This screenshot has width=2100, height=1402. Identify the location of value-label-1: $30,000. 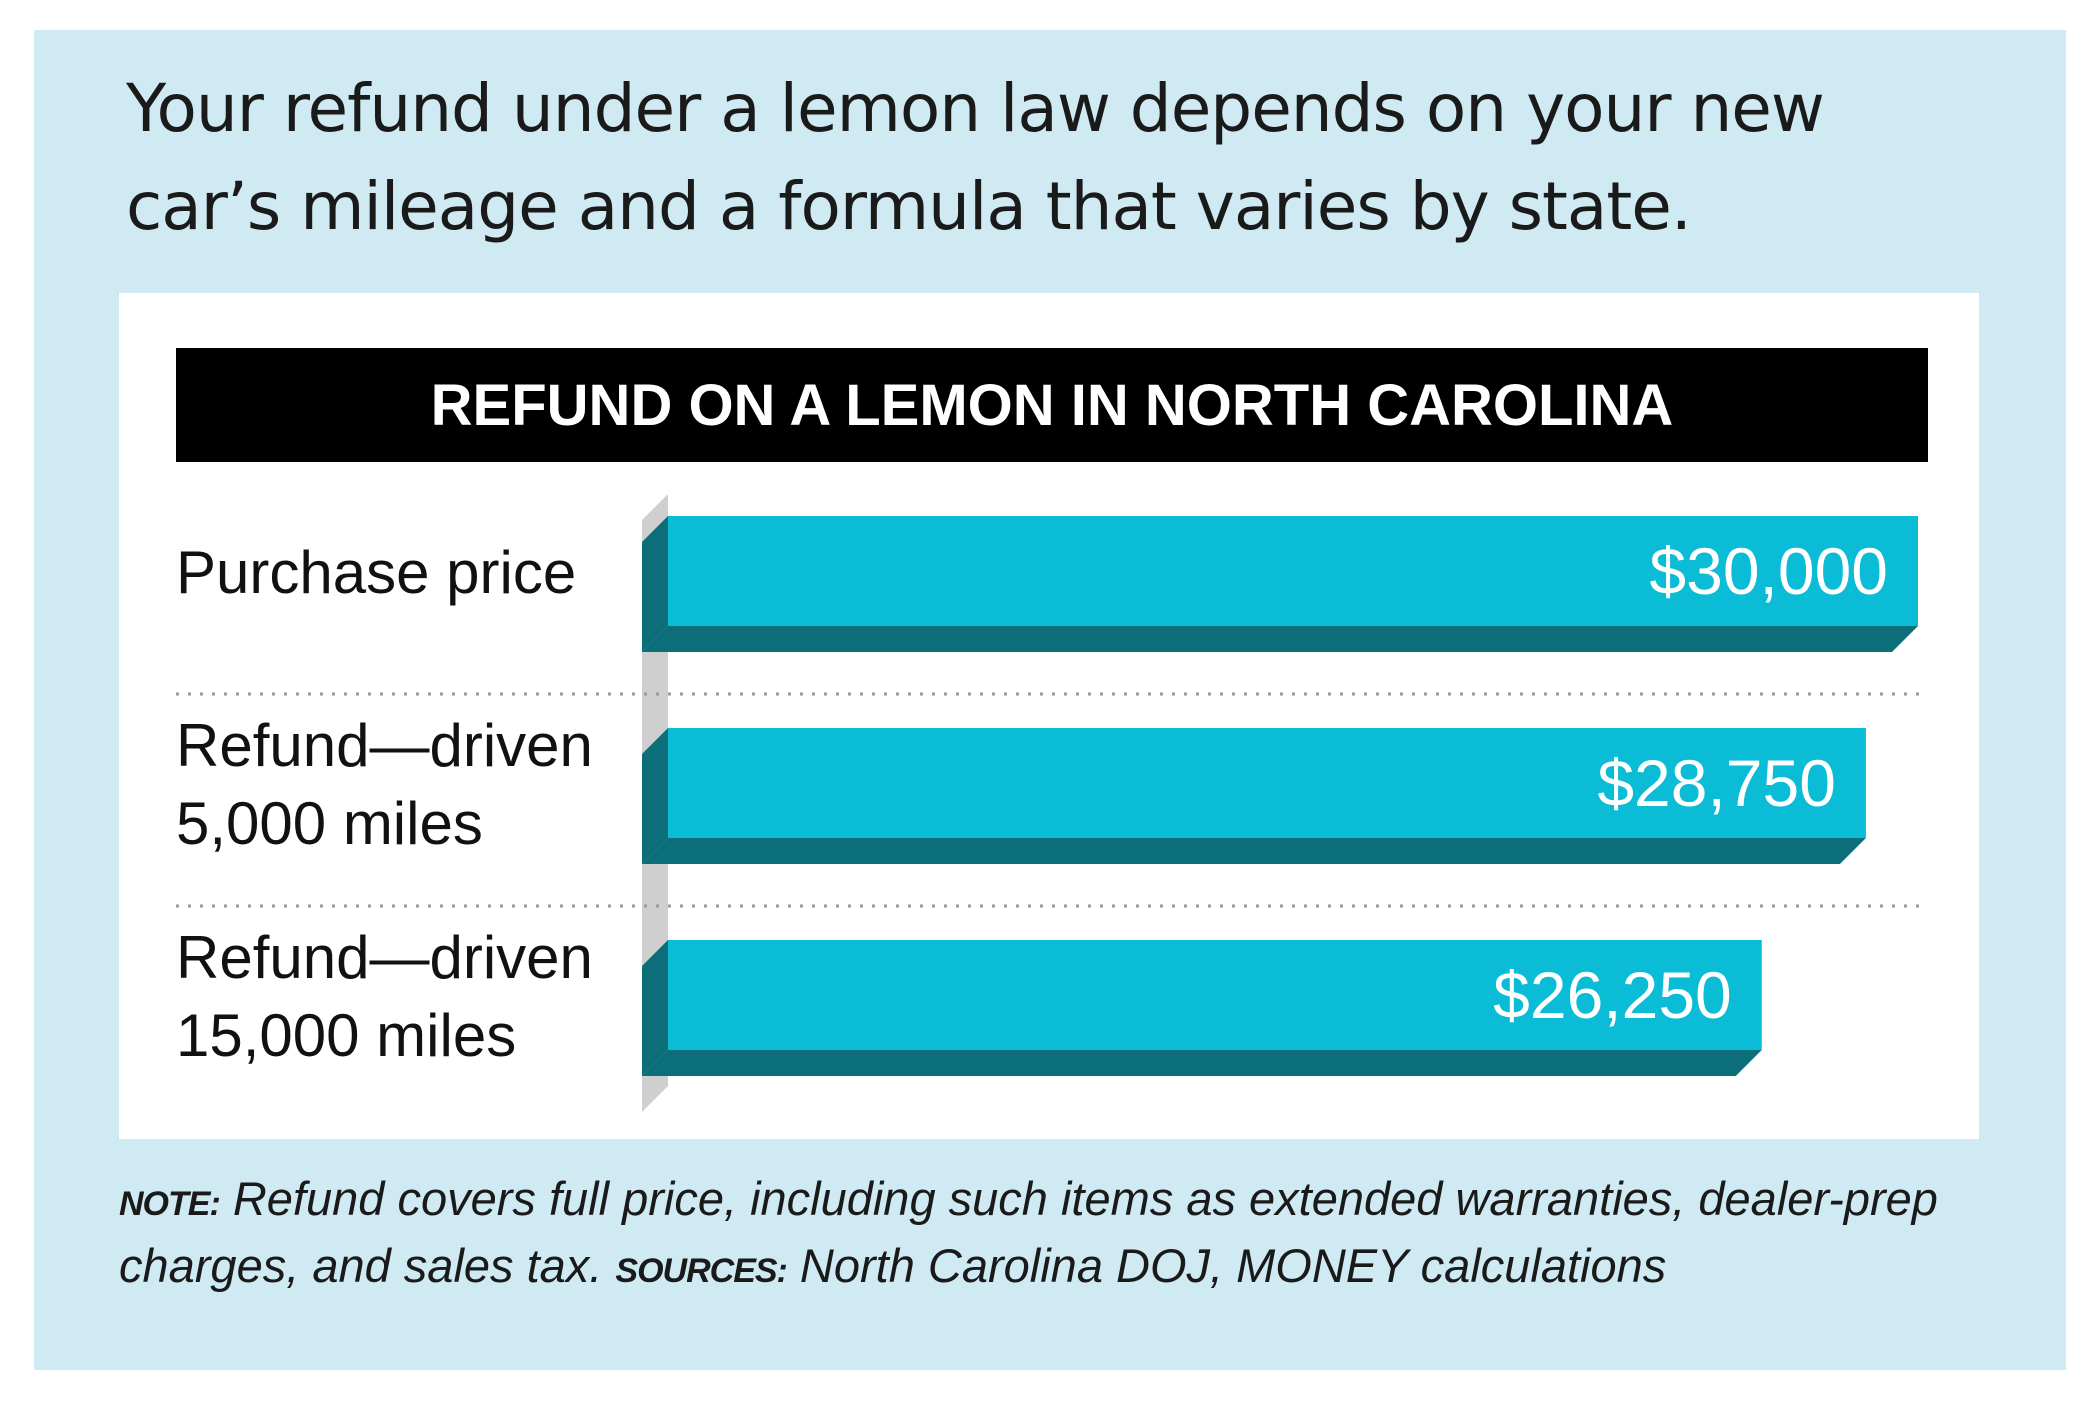
(1768, 571).